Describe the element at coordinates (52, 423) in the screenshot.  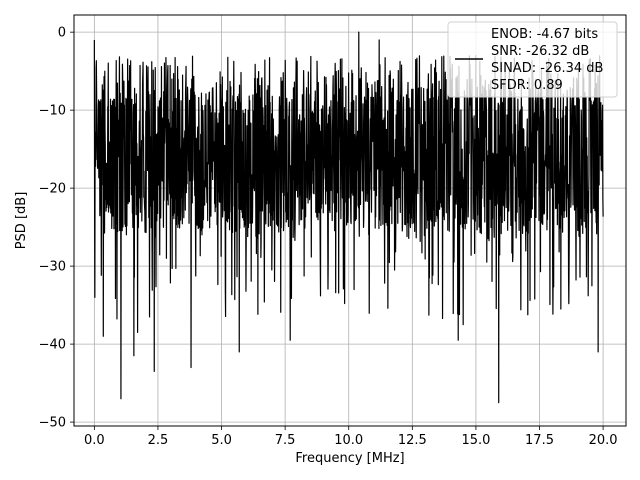
I see `y-tick-label: −50` at that location.